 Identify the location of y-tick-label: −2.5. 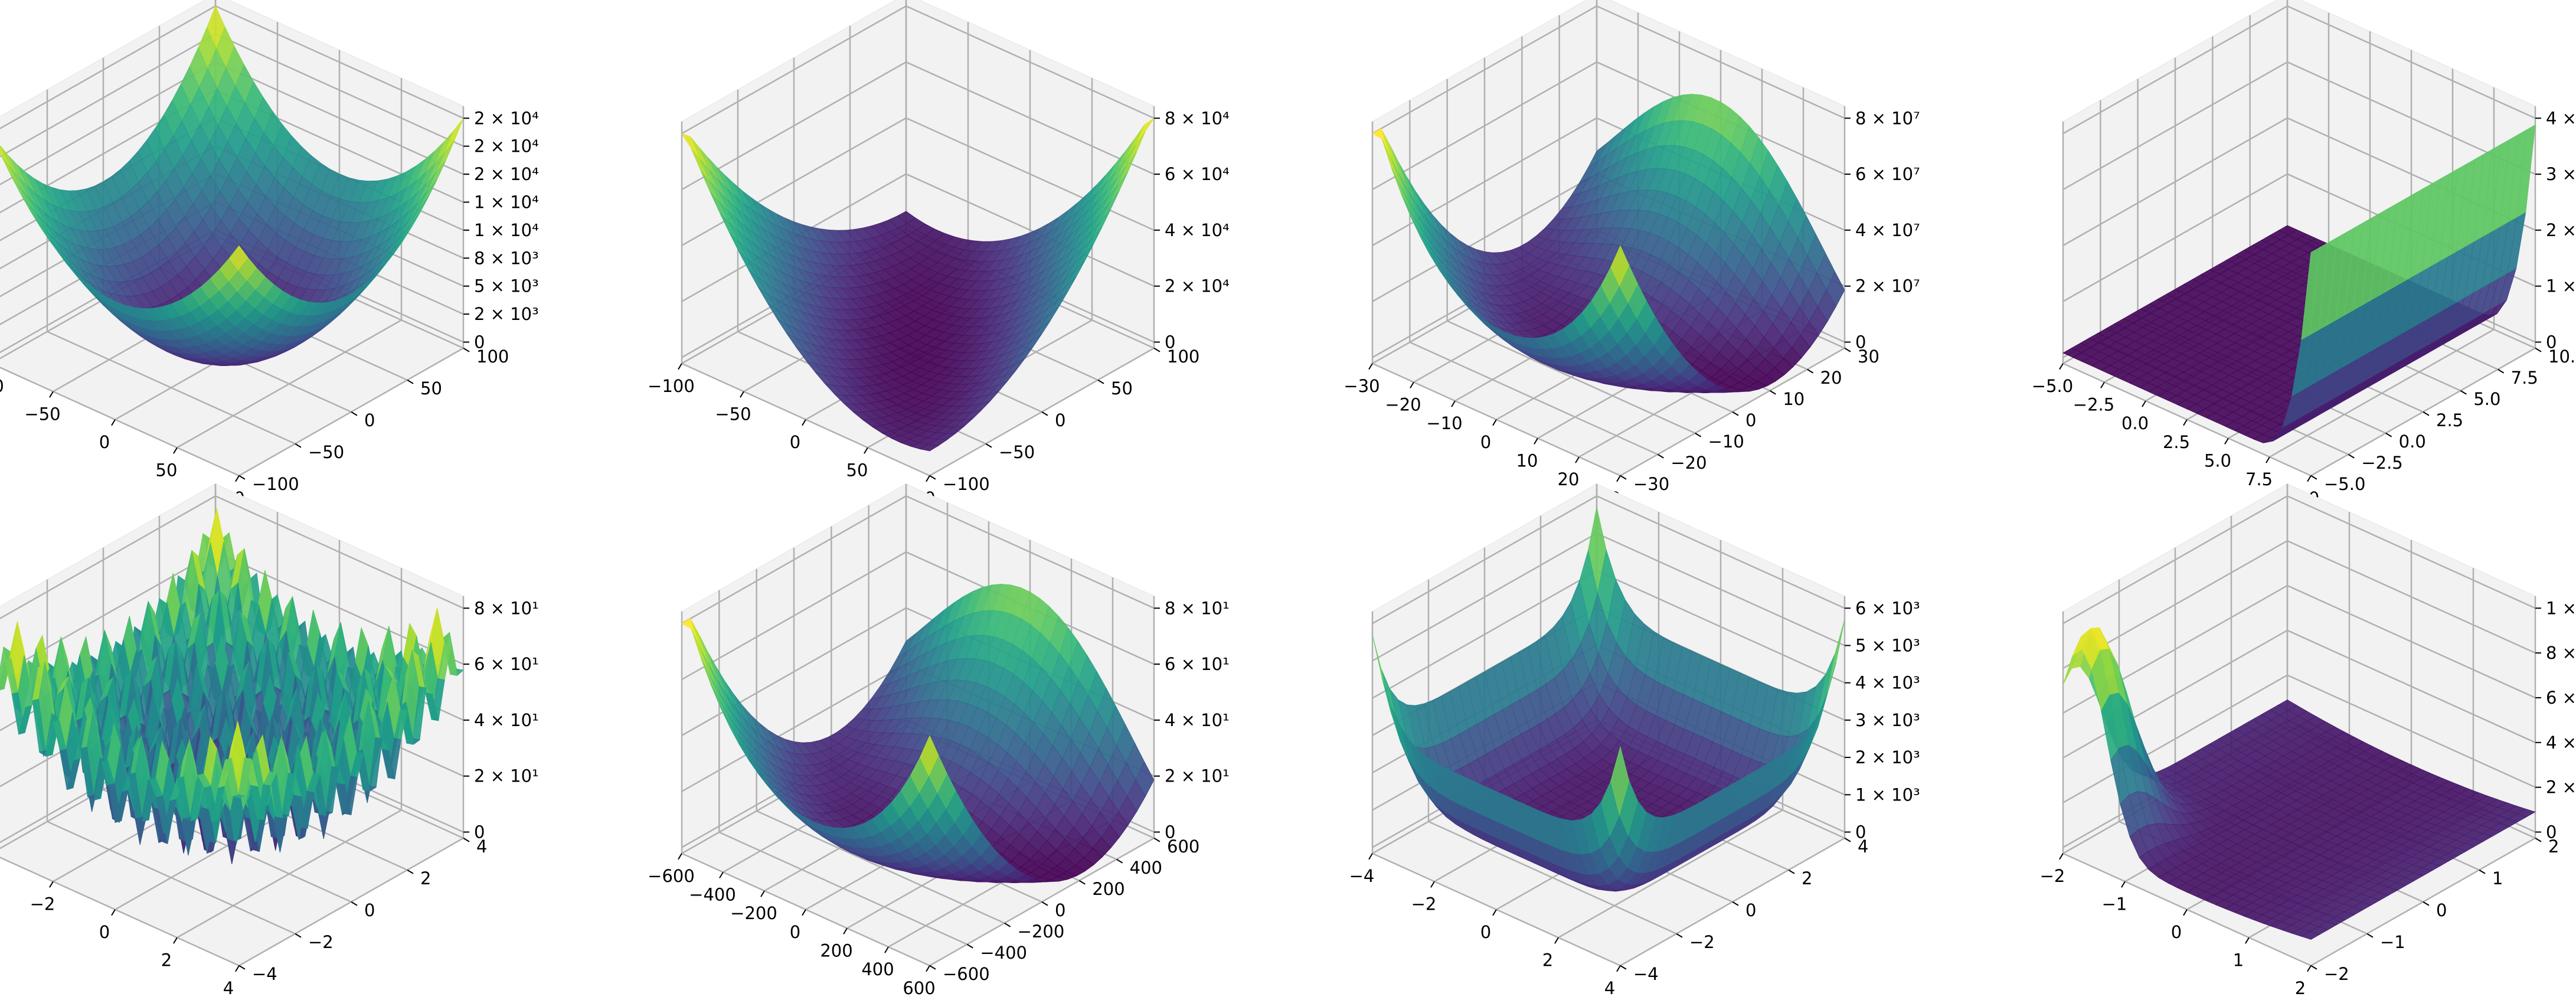
(2381, 463).